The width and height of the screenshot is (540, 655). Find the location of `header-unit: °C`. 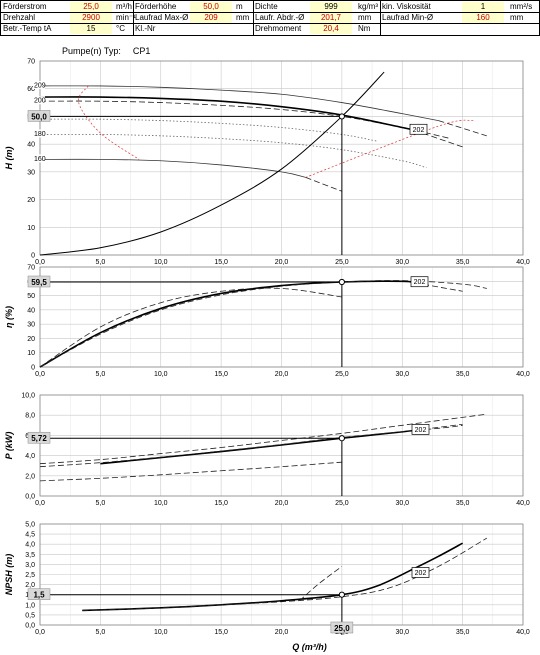

header-unit: °C is located at coordinates (120, 28).